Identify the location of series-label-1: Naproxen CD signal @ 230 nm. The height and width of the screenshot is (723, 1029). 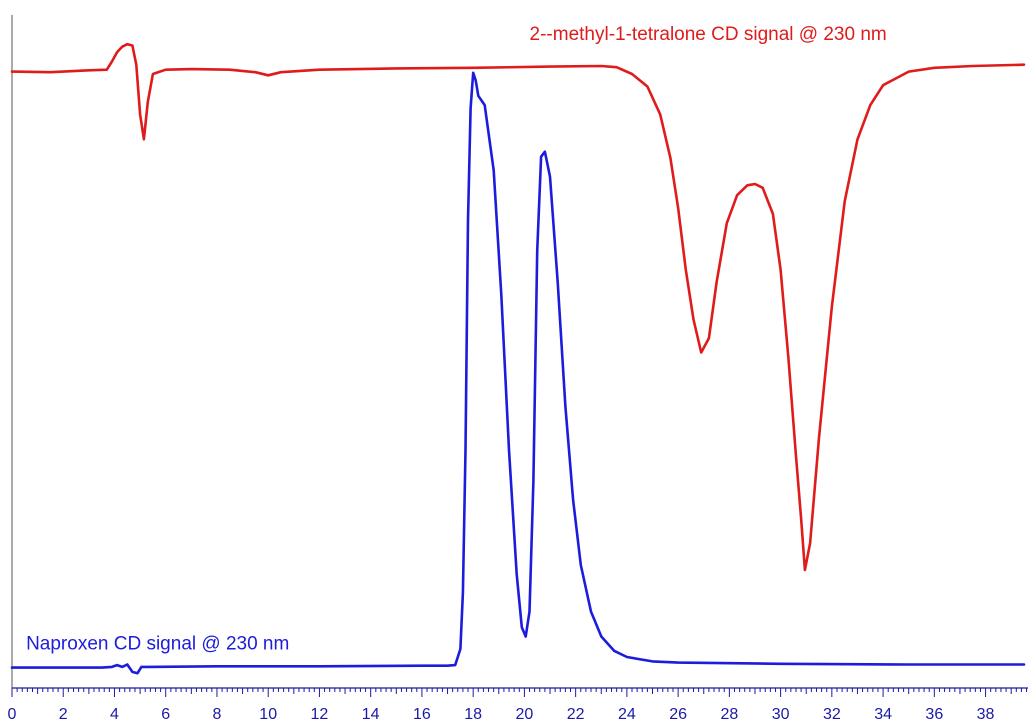
(157, 644).